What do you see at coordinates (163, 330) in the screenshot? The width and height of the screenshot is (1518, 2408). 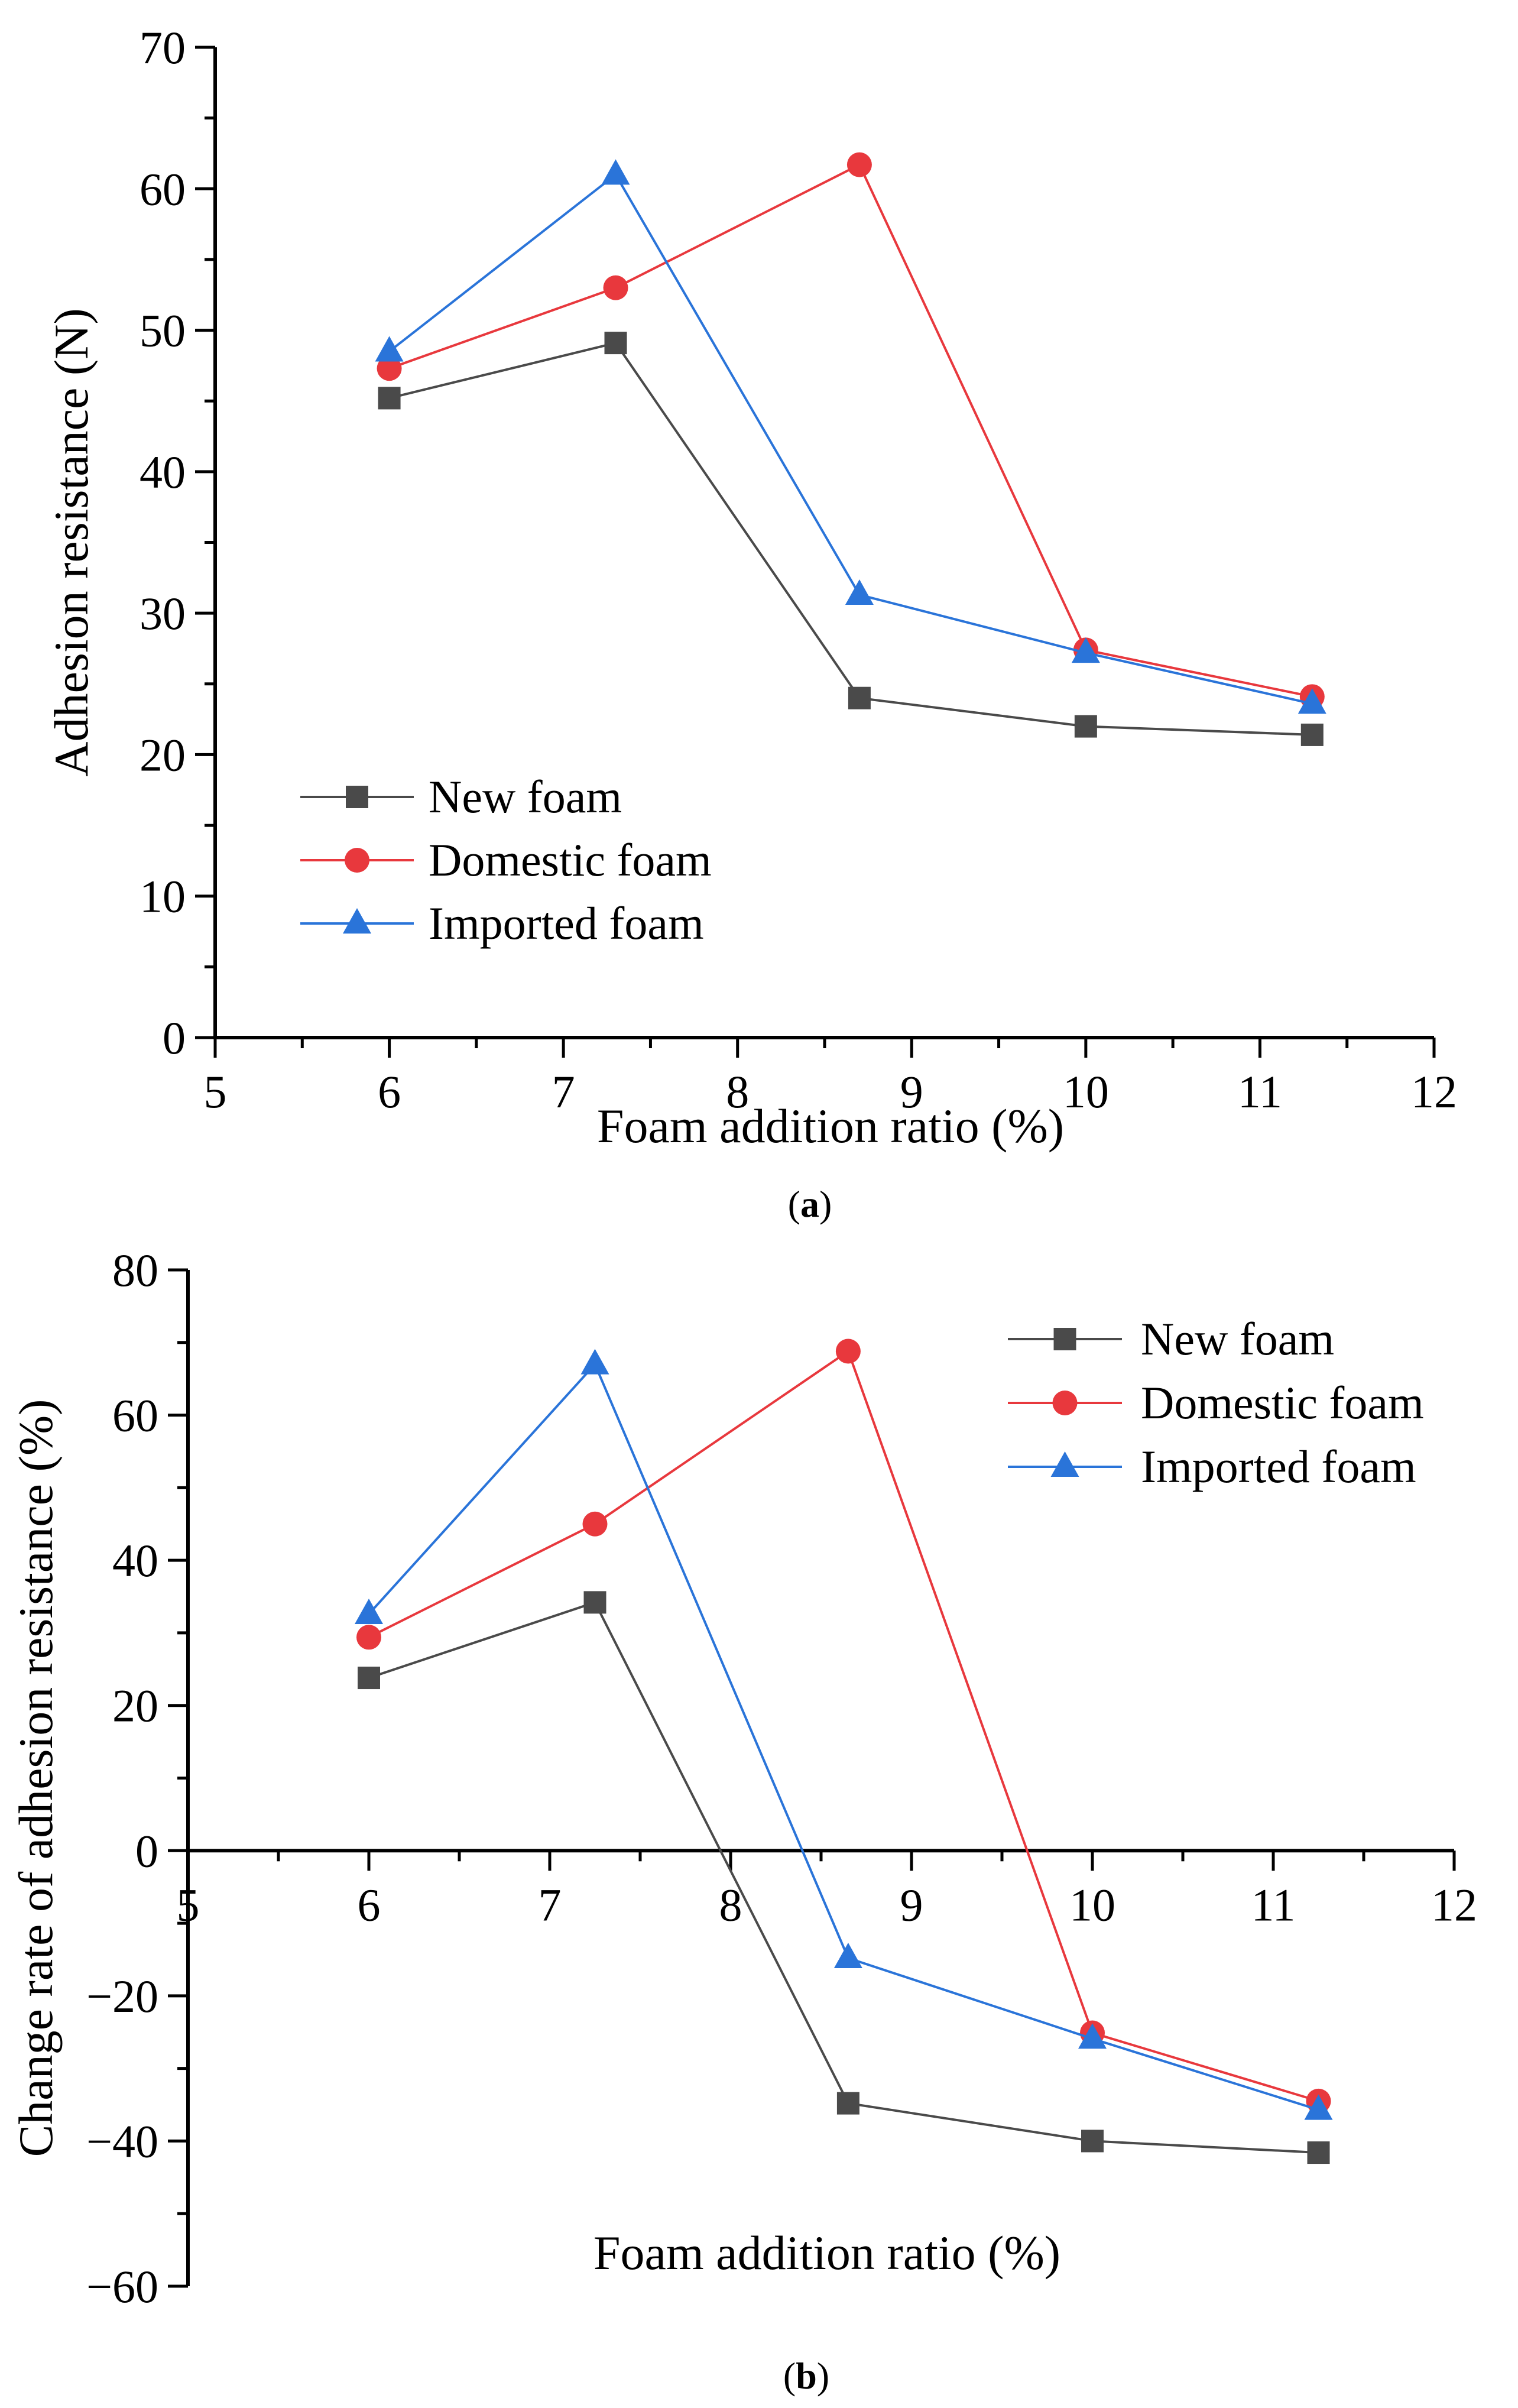 I see `y-tick-label: 50` at bounding box center [163, 330].